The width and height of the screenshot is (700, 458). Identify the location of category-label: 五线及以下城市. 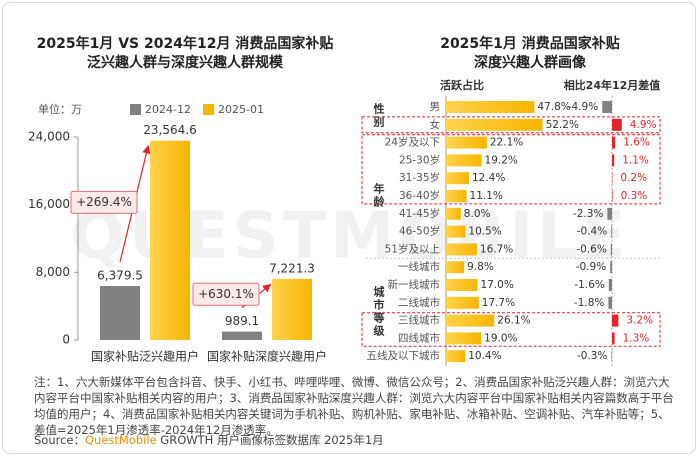
(404, 355).